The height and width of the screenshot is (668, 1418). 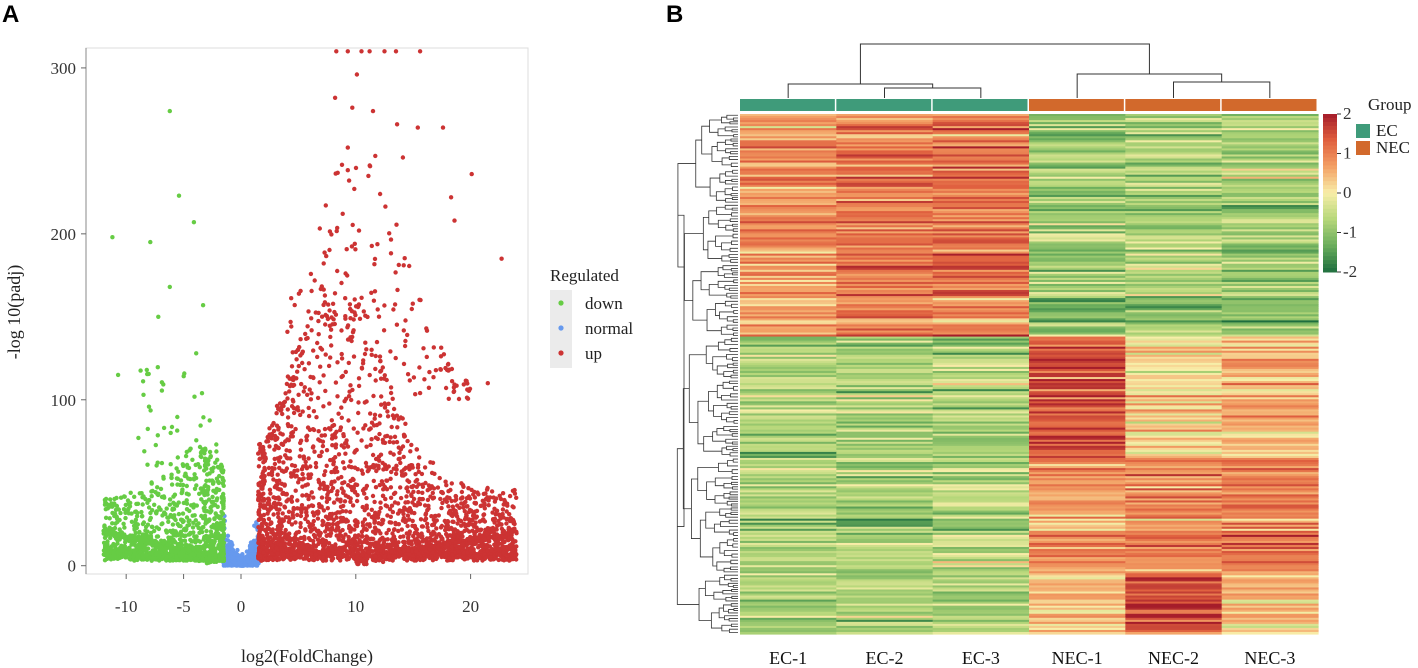 I want to click on point-normal, so click(x=232, y=549).